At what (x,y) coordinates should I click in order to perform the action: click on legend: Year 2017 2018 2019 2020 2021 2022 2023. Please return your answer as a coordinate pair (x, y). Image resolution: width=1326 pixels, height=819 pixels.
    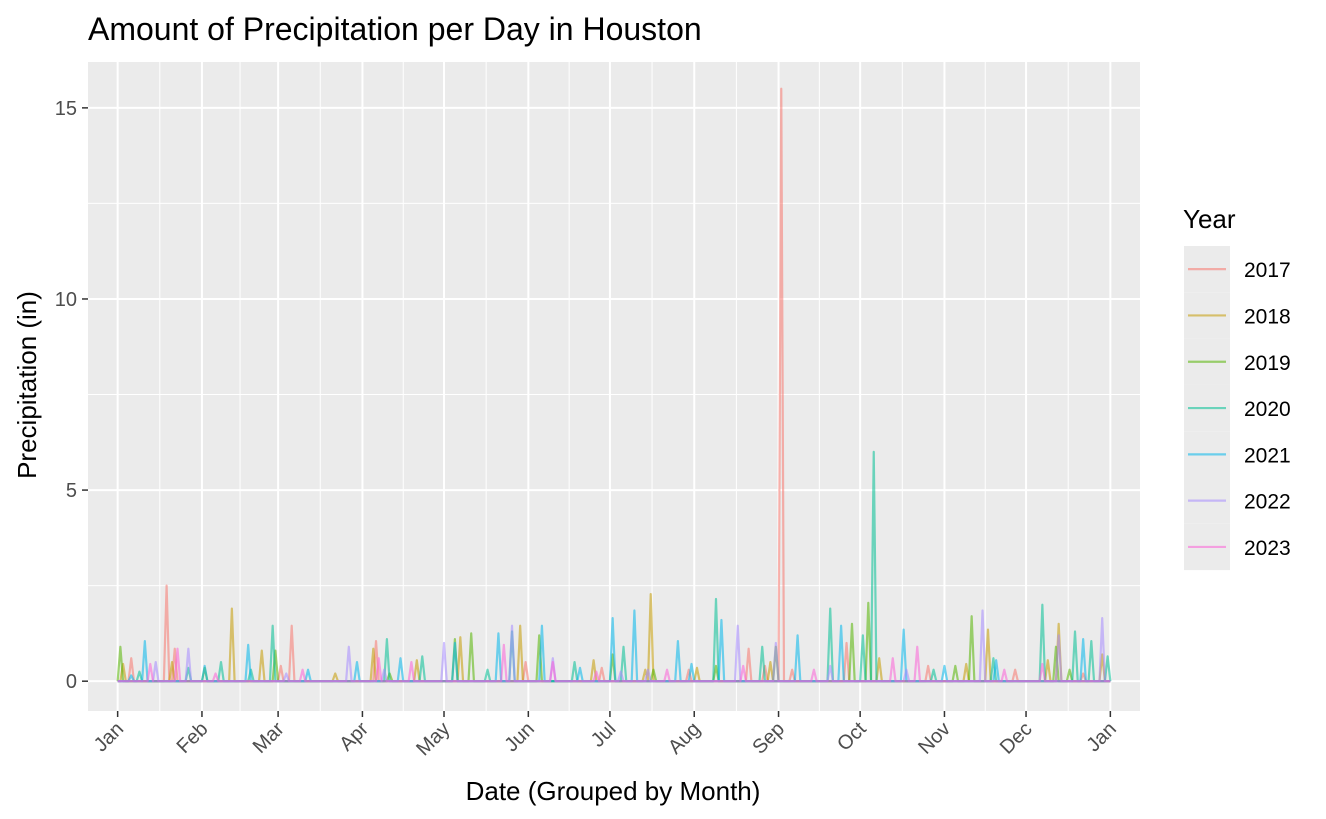
    Looking at the image, I should click on (1237, 387).